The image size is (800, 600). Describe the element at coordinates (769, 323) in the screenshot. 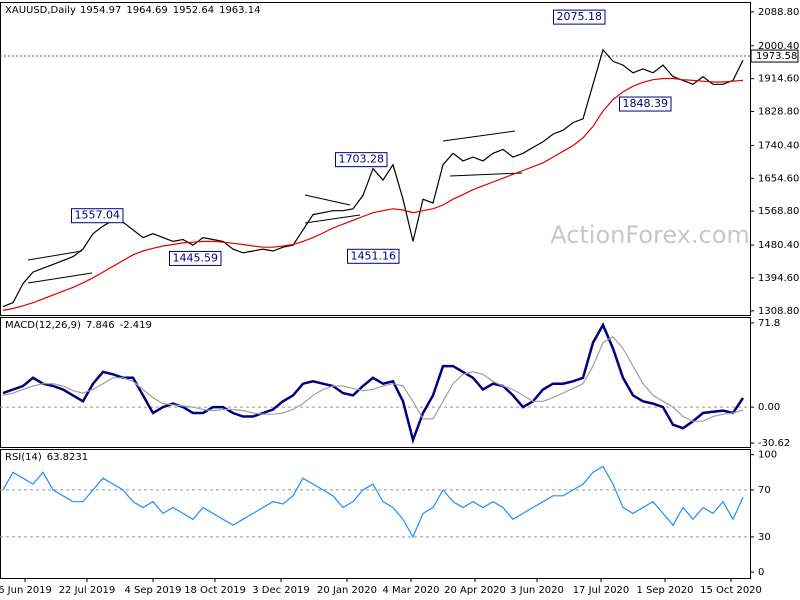

I see `y-tick-label: 71.8` at that location.